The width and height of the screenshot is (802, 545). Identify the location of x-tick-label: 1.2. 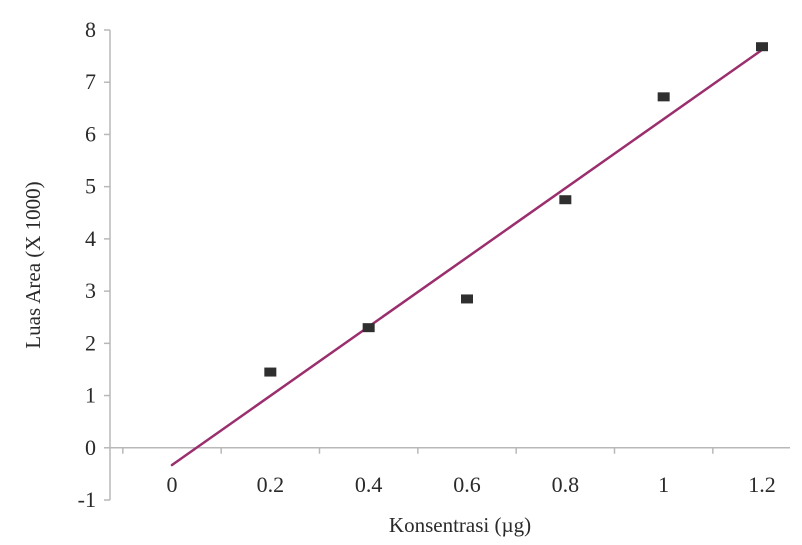
(762, 484).